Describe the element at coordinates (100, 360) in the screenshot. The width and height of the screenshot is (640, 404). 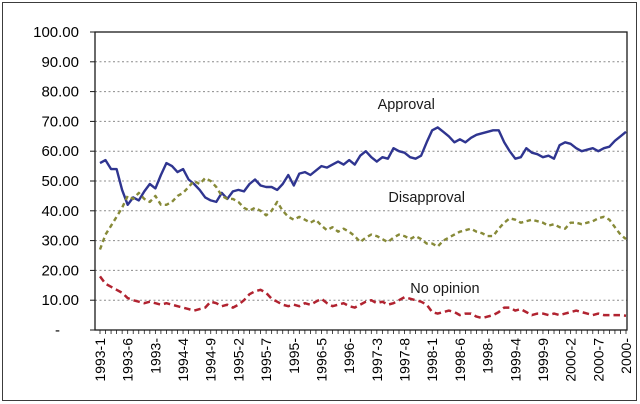
I see `x-axis-label: 1993-1` at that location.